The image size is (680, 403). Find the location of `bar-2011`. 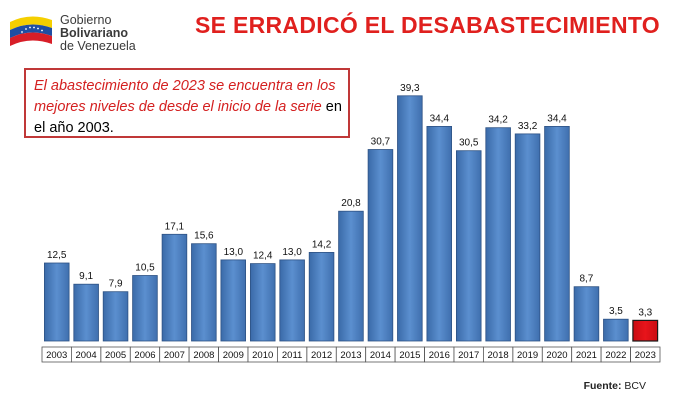

bar-2011 is located at coordinates (292, 300).